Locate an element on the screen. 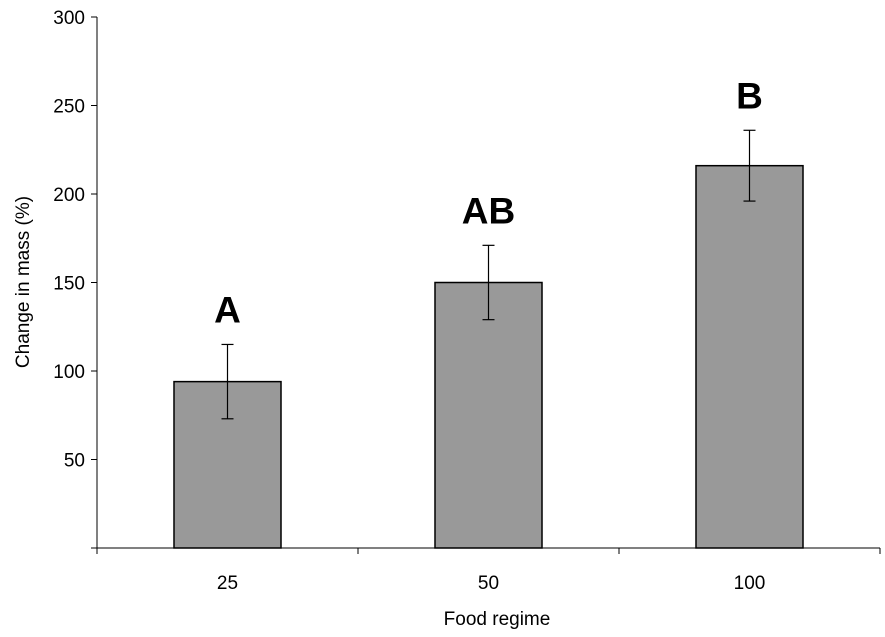 The width and height of the screenshot is (885, 637). x-tick-label: 50 is located at coordinates (488, 583).